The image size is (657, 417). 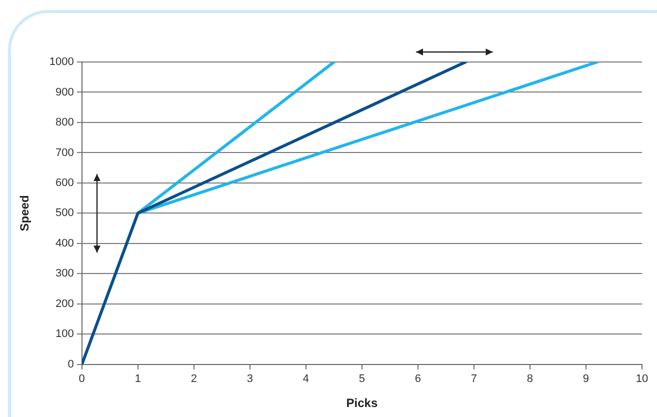 I want to click on x-tick-label: 5, so click(x=361, y=379).